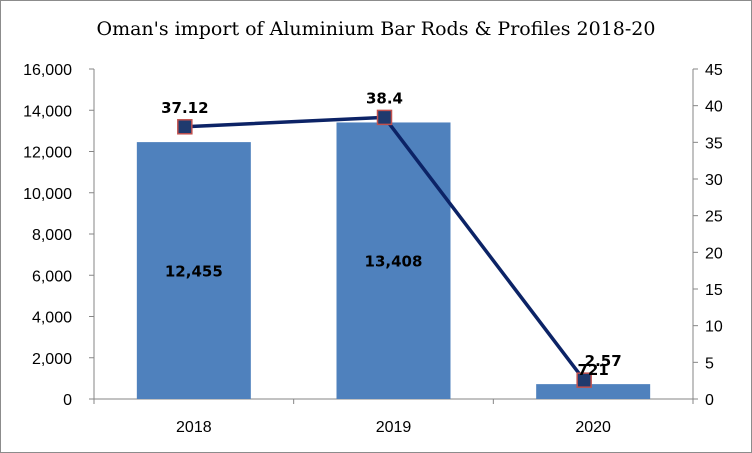 The width and height of the screenshot is (752, 453). Describe the element at coordinates (184, 108) in the screenshot. I see `line-value-label: 37.12` at that location.